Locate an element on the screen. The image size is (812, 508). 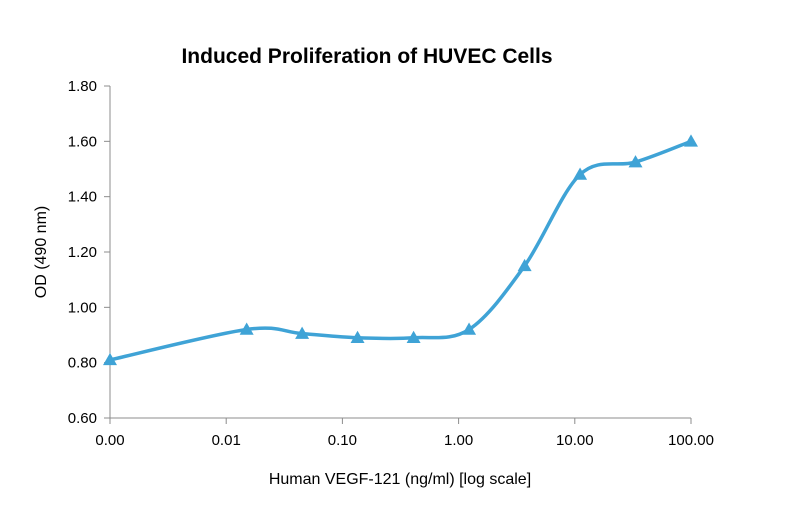
chart-title: Induced Proliferation of HUVEC Cells is located at coordinates (366, 56).